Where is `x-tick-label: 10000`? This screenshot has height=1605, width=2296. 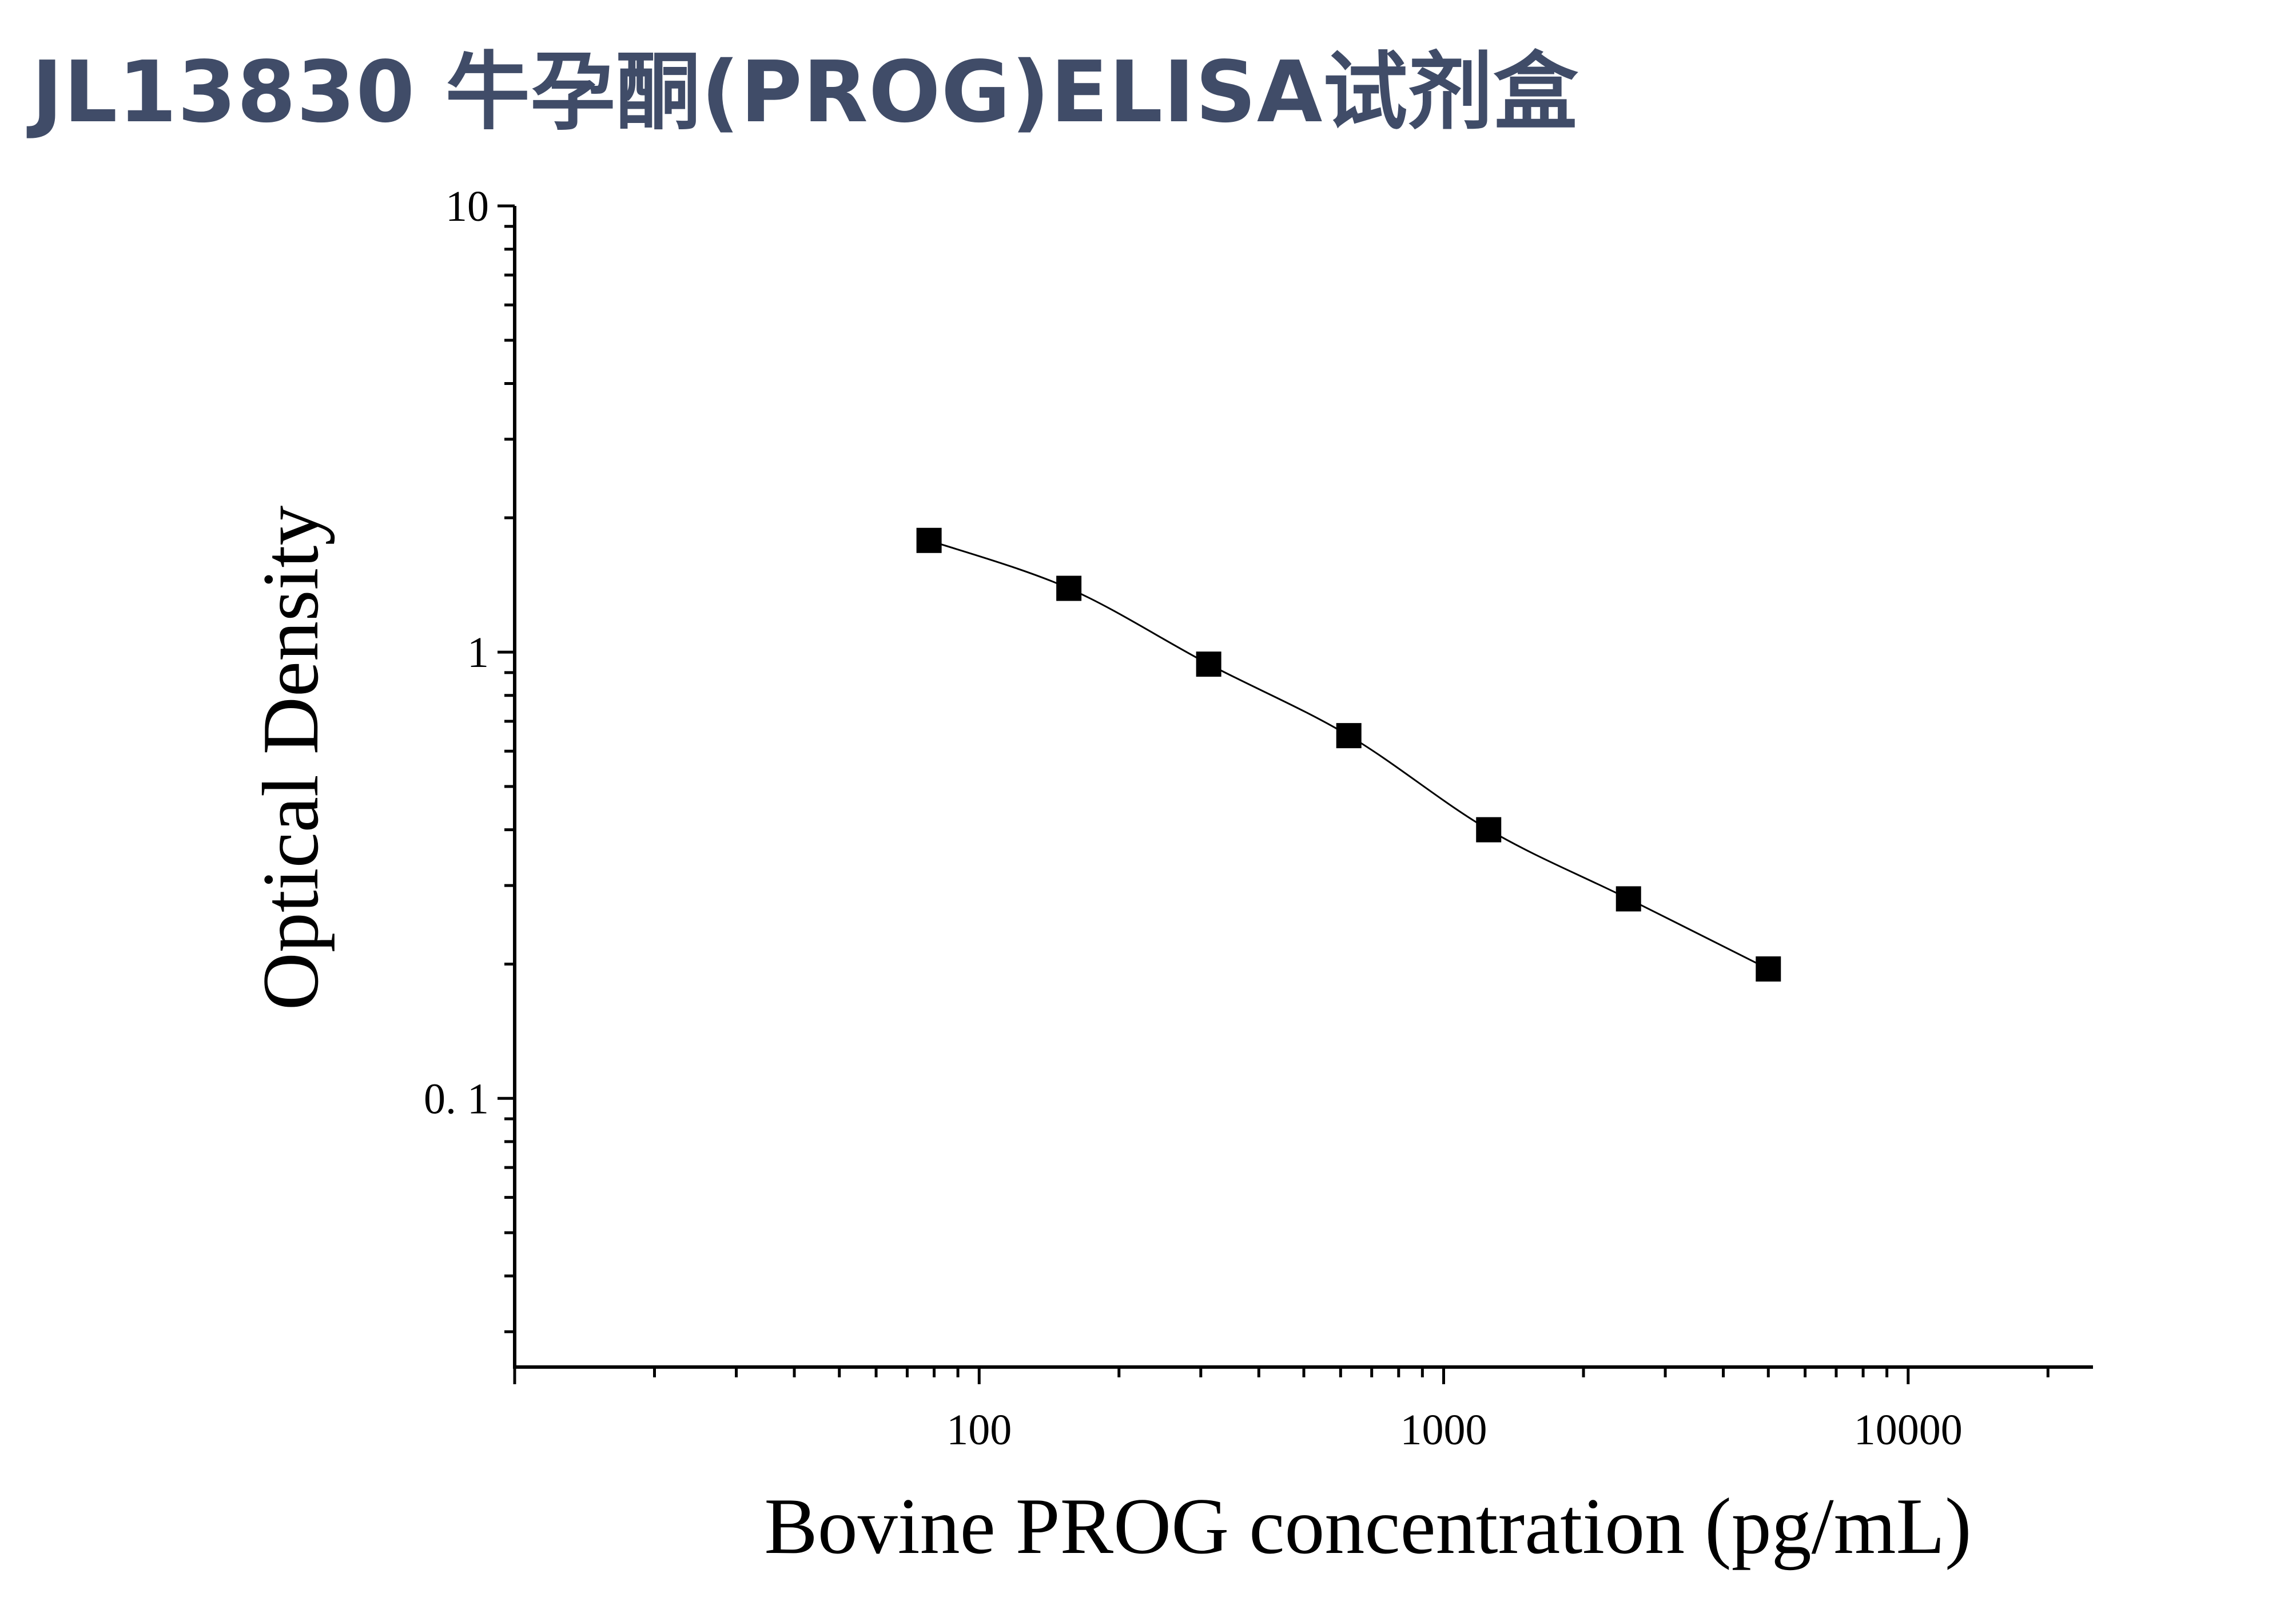
x-tick-label: 10000 is located at coordinates (1908, 1430).